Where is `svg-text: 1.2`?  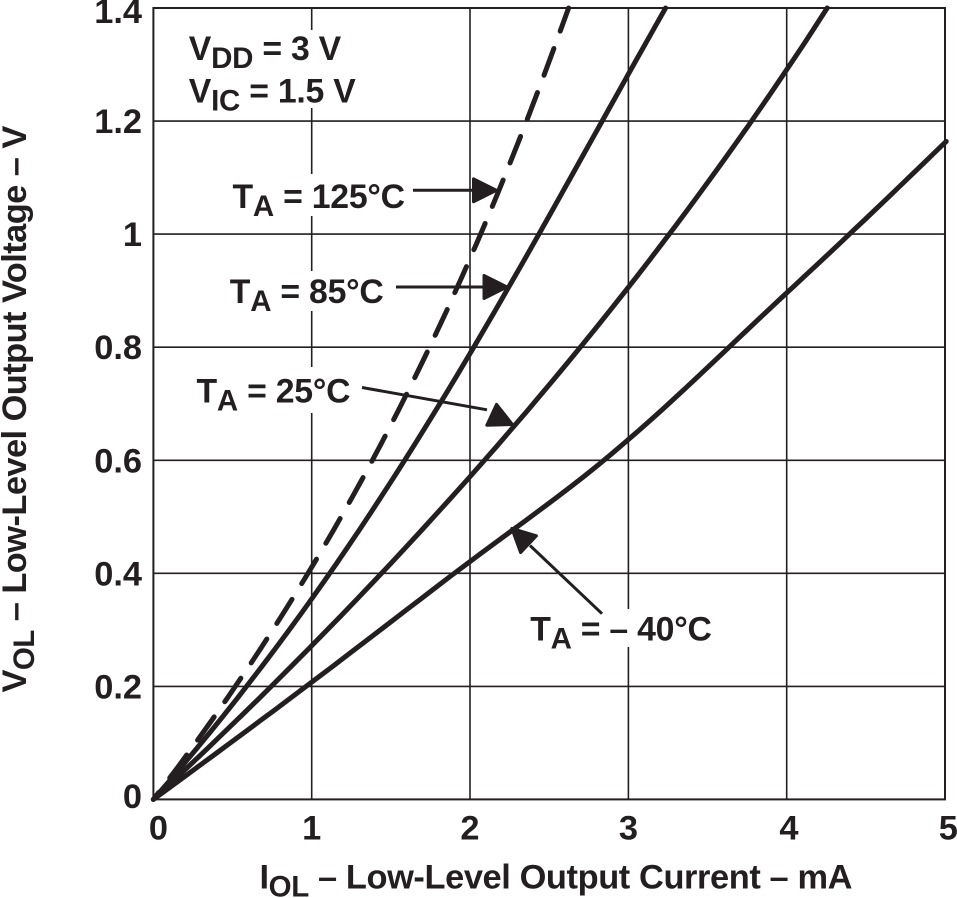 svg-text: 1.2 is located at coordinates (118, 122).